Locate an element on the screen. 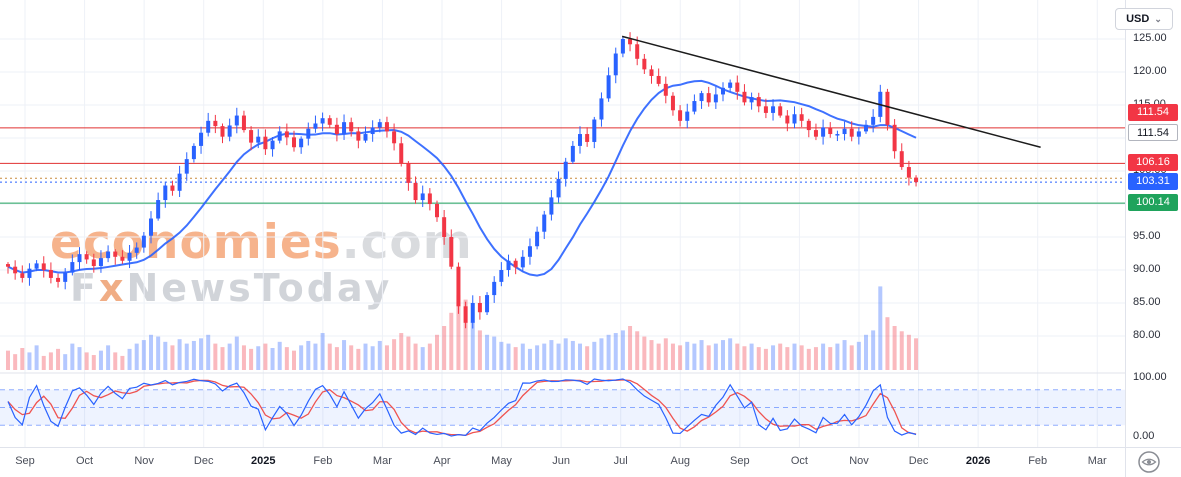 This screenshot has width=1181, height=477. axis-tick: 100.00 is located at coordinates (1150, 377).